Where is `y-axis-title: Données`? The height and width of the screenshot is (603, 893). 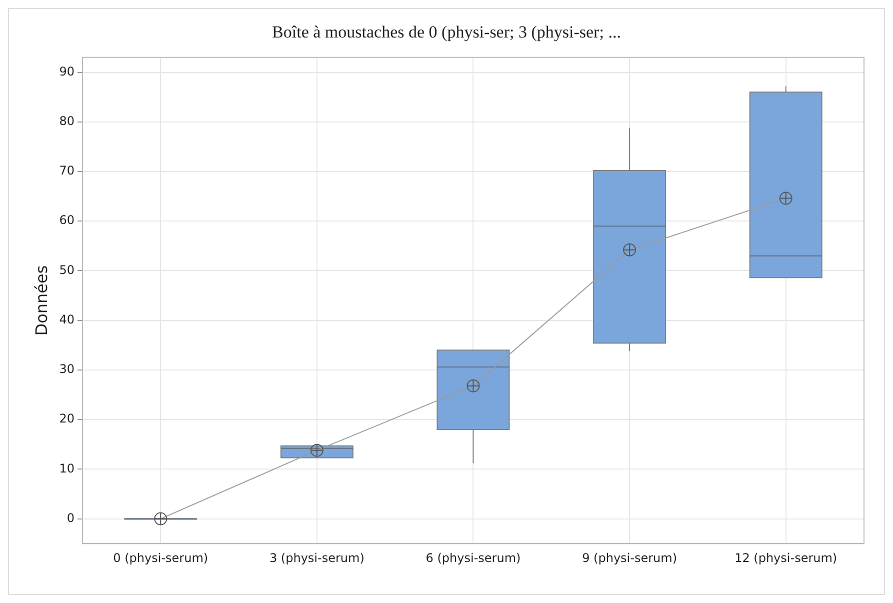 y-axis-title: Données is located at coordinates (41, 300).